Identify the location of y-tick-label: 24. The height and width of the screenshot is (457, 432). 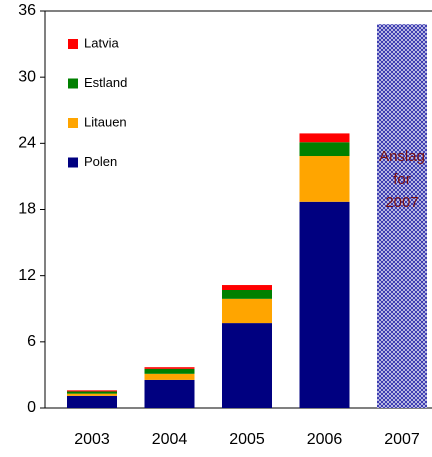
(27, 143).